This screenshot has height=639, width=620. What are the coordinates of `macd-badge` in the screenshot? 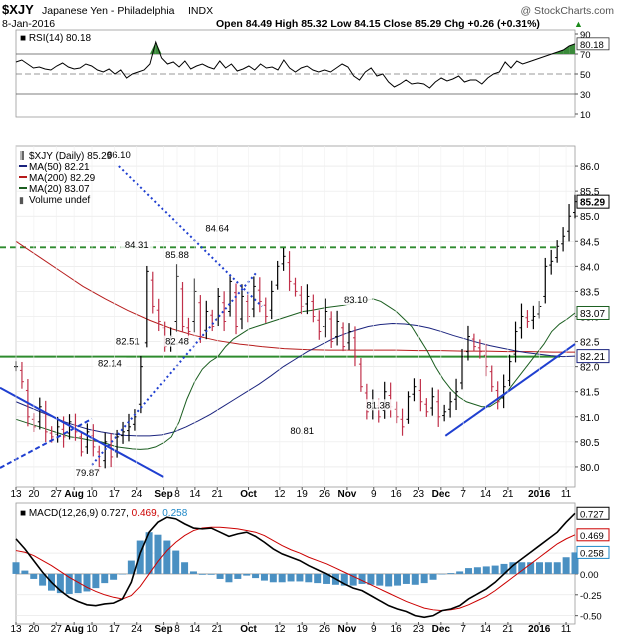 It's located at (593, 552).